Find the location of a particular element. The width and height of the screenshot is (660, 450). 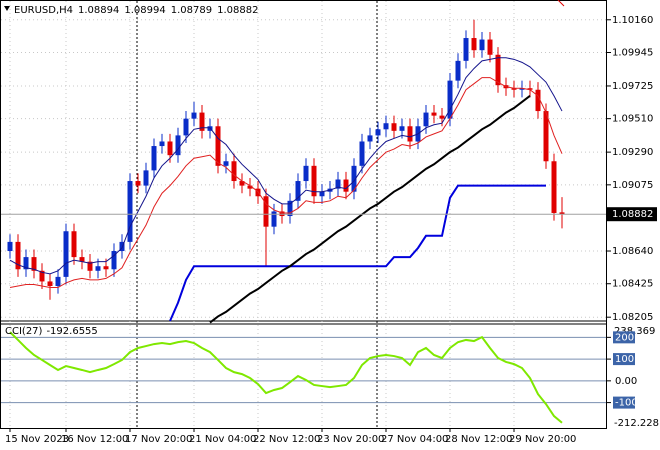

ohlc-high: 1.08994 is located at coordinates (144, 10).